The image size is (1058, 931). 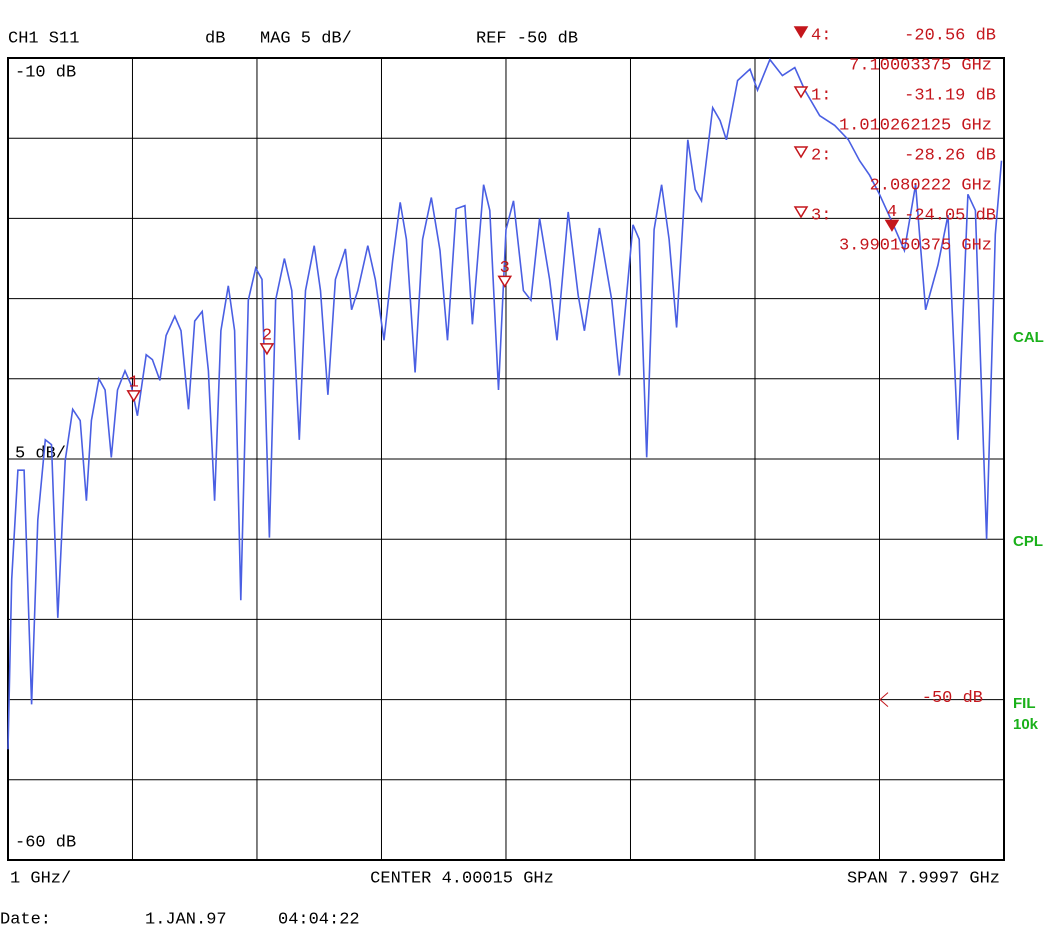 What do you see at coordinates (319, 919) in the screenshot?
I see `time: 04:04:22` at bounding box center [319, 919].